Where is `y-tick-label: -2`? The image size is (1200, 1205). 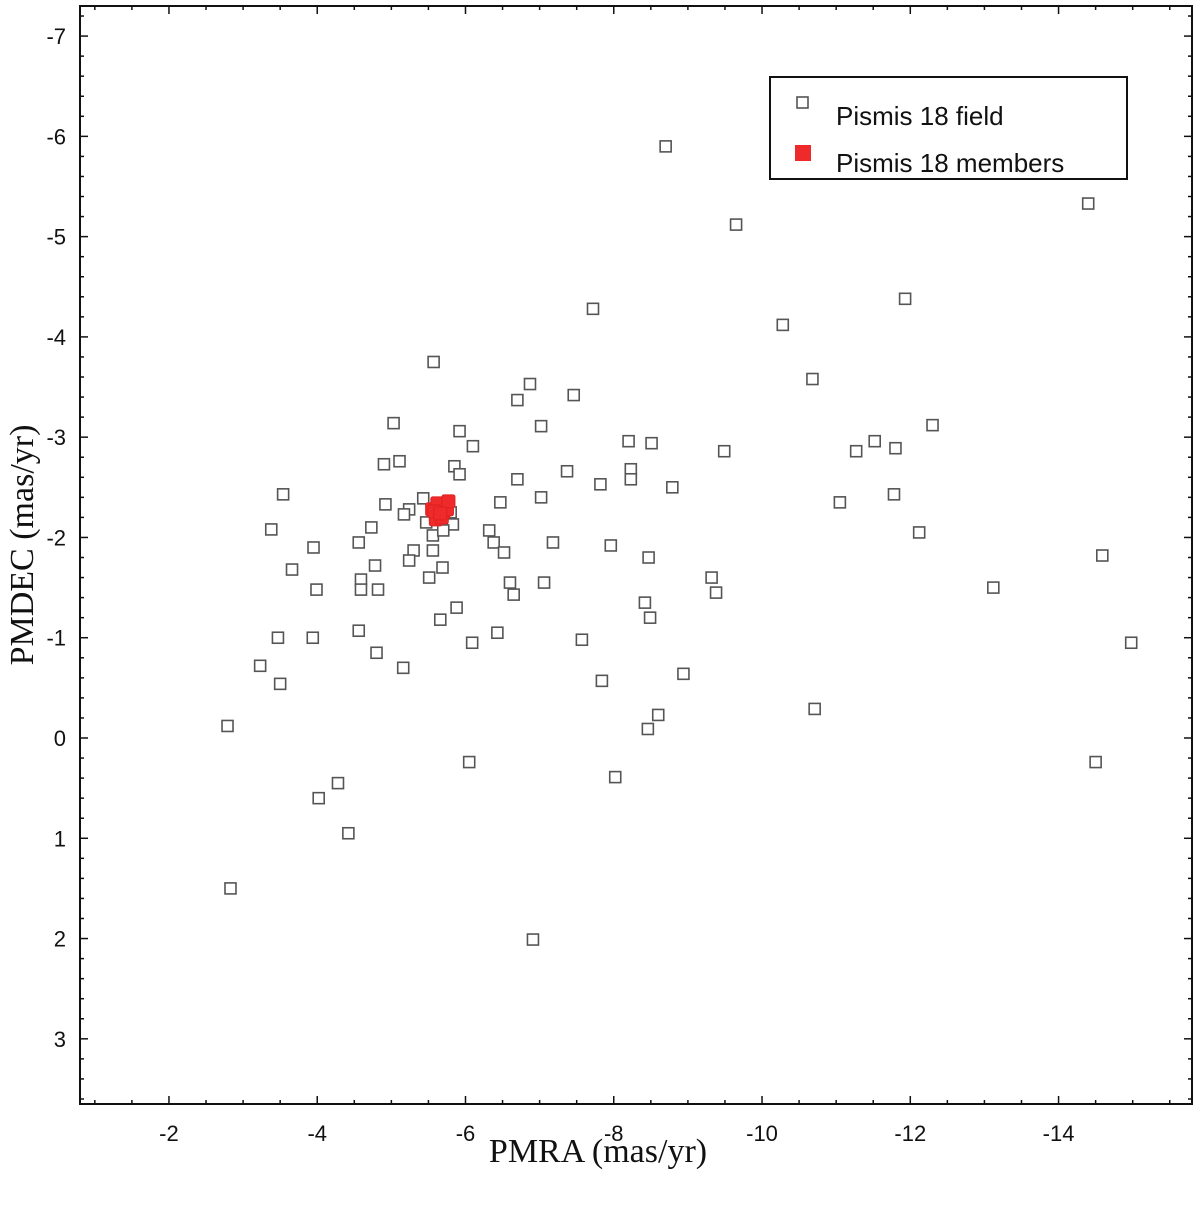
y-tick-label: -2 is located at coordinates (56, 537).